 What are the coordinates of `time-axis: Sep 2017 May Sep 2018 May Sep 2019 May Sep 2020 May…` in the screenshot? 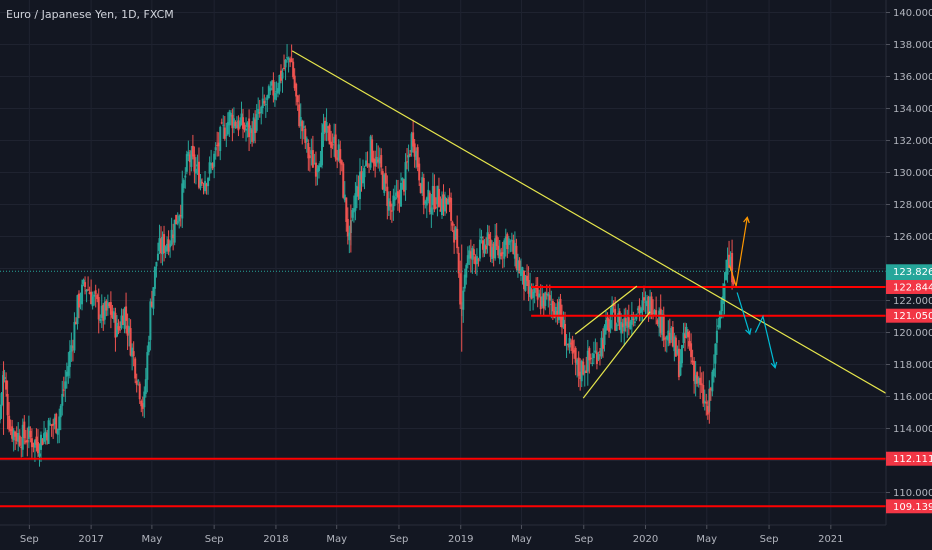 It's located at (466, 537).